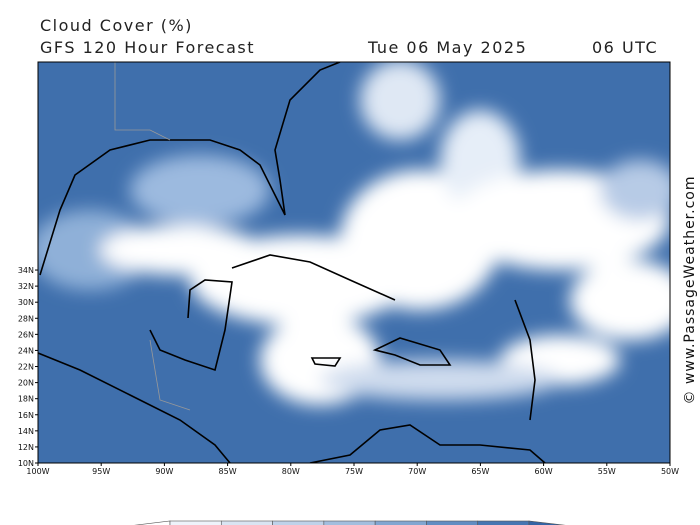 Image resolution: width=700 pixels, height=525 pixels. What do you see at coordinates (607, 471) in the screenshot?
I see `lon-label: 55W` at bounding box center [607, 471].